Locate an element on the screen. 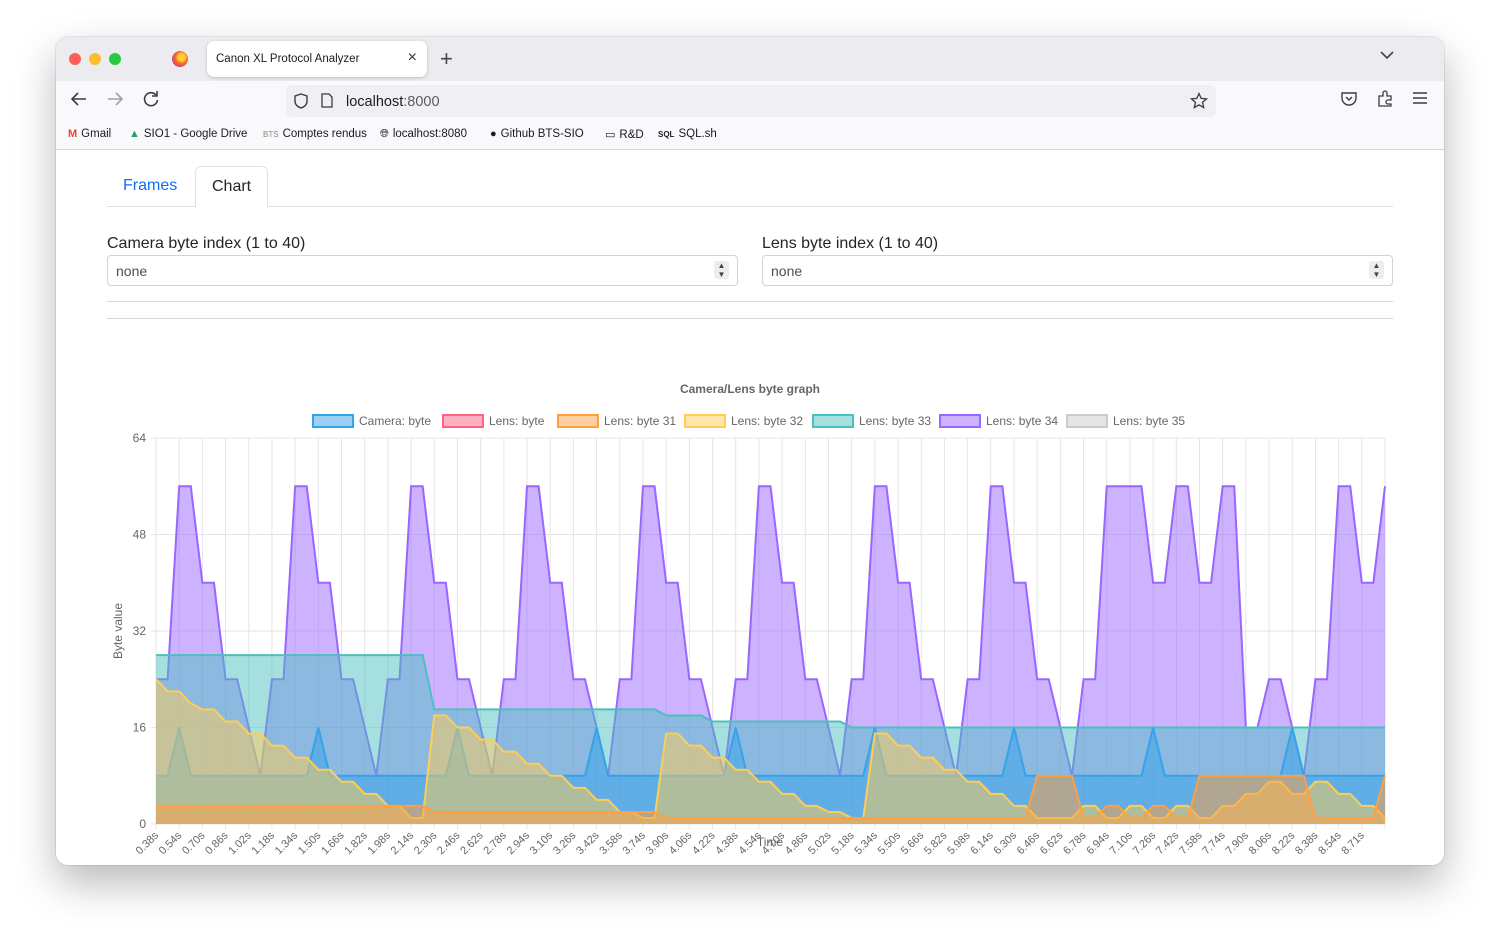 Image resolution: width=1500 pixels, height=939 pixels. google-drive-icon: ▲ is located at coordinates (134, 134).